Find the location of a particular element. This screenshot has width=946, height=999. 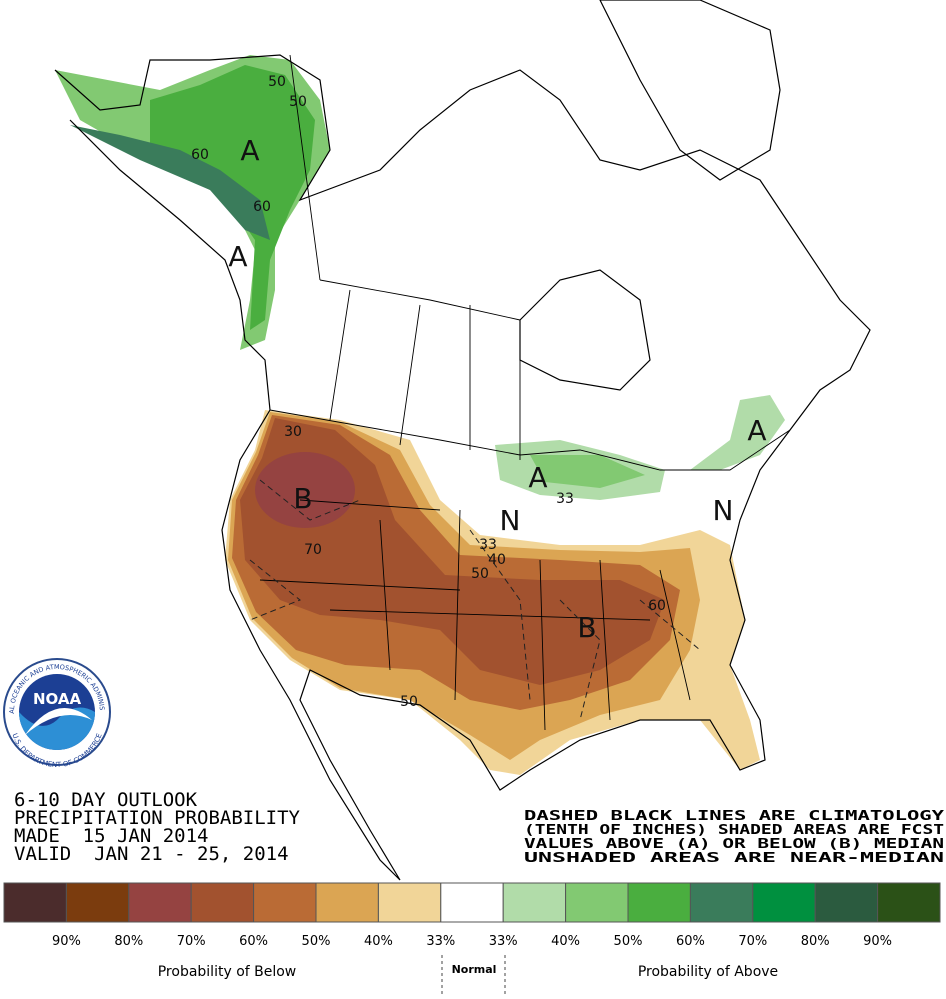

outlook-line: PRECIPITATION PROBABILITY is located at coordinates (157, 818).